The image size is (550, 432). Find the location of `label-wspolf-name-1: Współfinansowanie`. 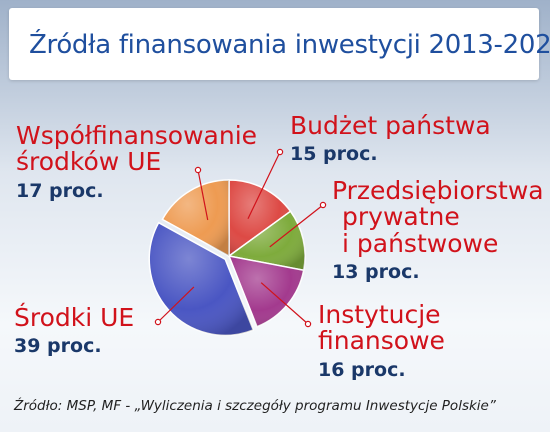

label-wspolf-name-1: Współfinansowanie is located at coordinates (137, 135).